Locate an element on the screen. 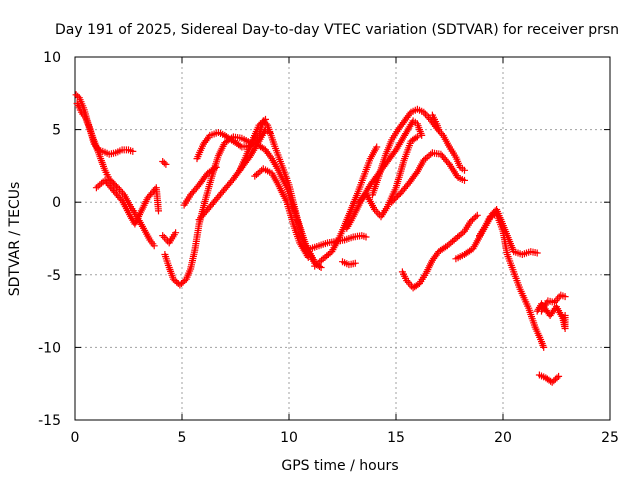  series-arc-e is located at coordinates (169, 238).